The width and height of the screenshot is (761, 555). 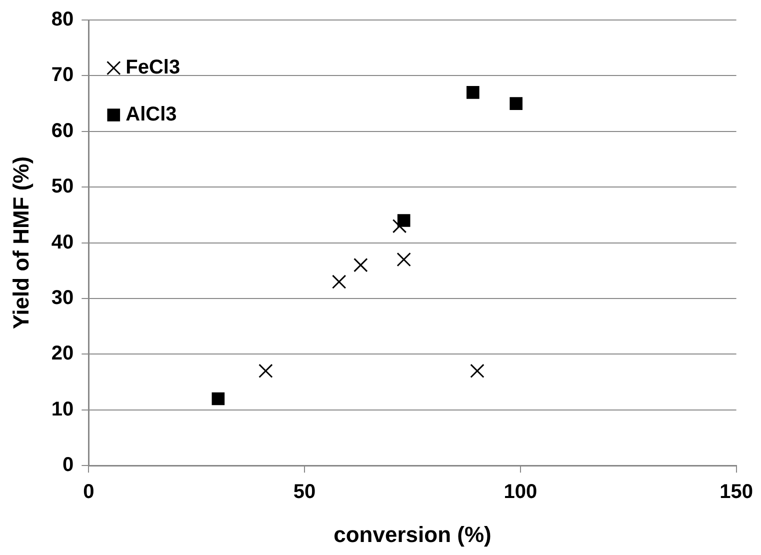 What do you see at coordinates (153, 67) in the screenshot?
I see `legend-label: FeCl3` at bounding box center [153, 67].